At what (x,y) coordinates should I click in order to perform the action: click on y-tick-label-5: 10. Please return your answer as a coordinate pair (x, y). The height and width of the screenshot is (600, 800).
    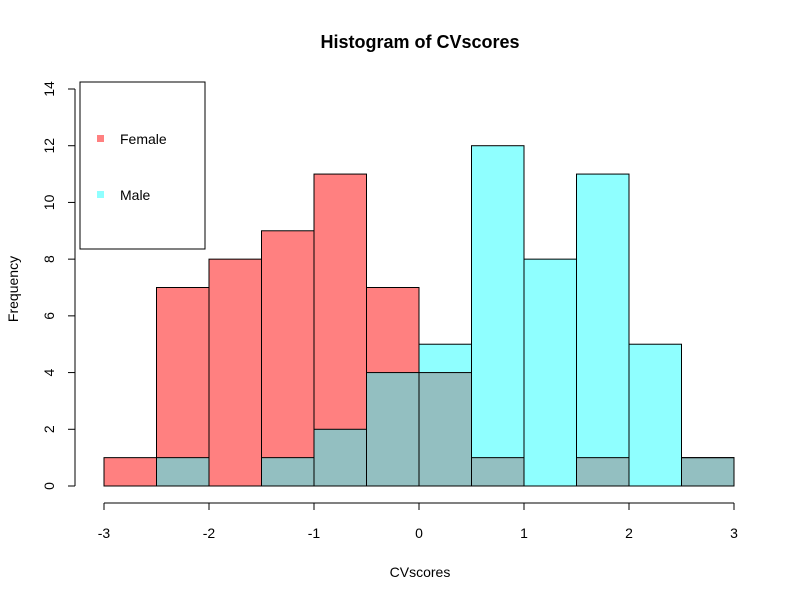
    Looking at the image, I should click on (49, 202).